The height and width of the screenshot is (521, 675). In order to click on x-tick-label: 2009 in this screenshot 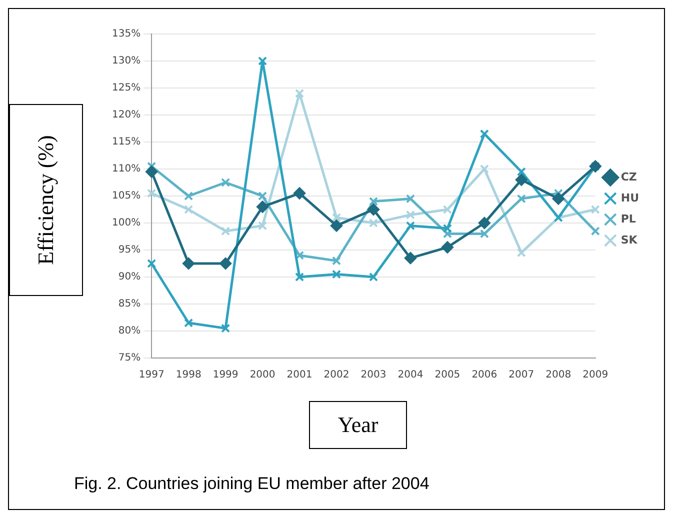, I will do `click(595, 375)`.